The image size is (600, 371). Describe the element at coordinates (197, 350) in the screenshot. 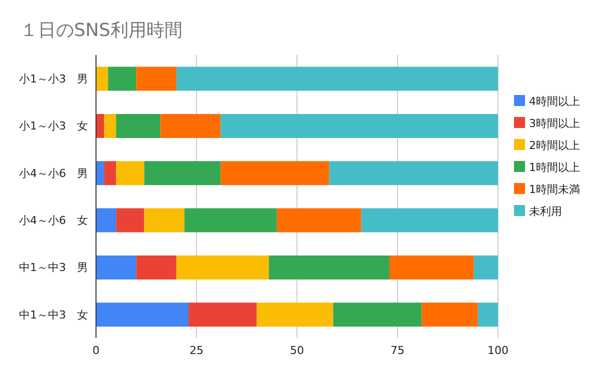

I see `x-tick-label: 25` at that location.